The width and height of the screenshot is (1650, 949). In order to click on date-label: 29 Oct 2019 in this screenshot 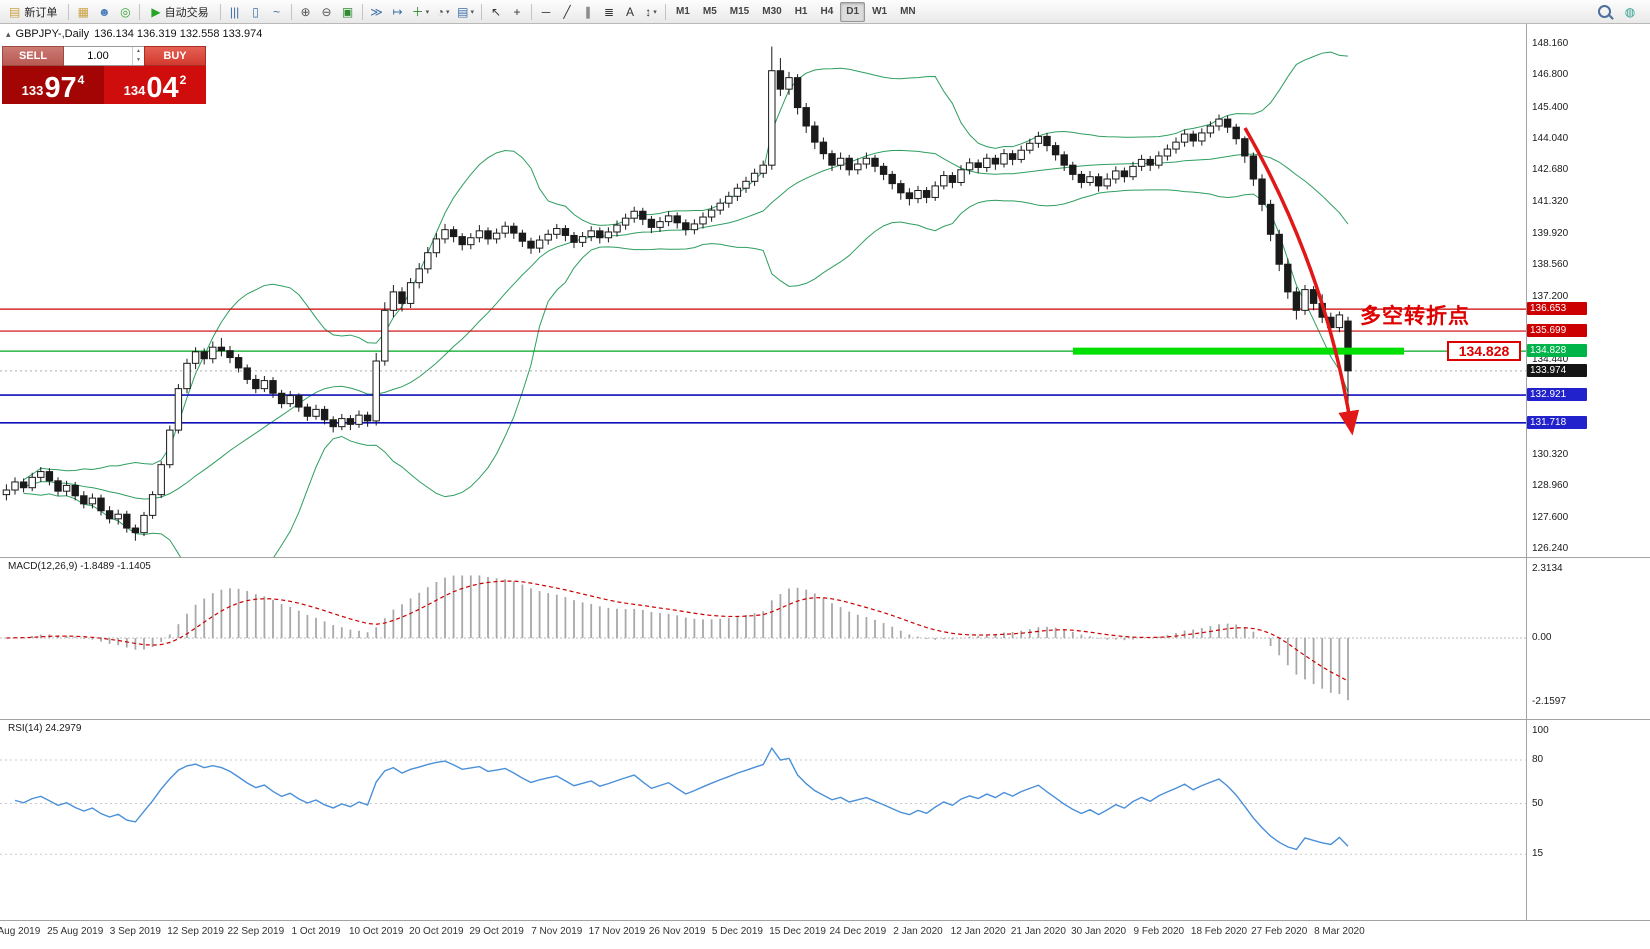, I will do `click(496, 931)`.